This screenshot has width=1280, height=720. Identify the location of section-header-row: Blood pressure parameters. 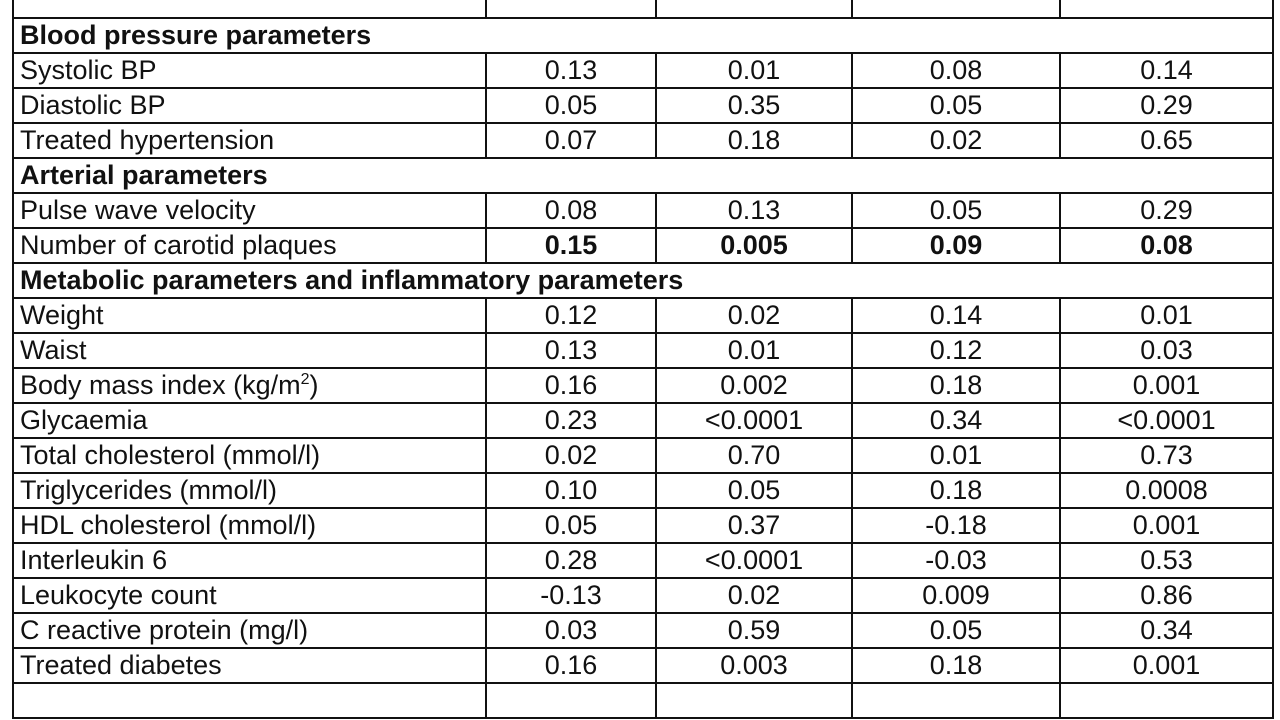
(643, 35).